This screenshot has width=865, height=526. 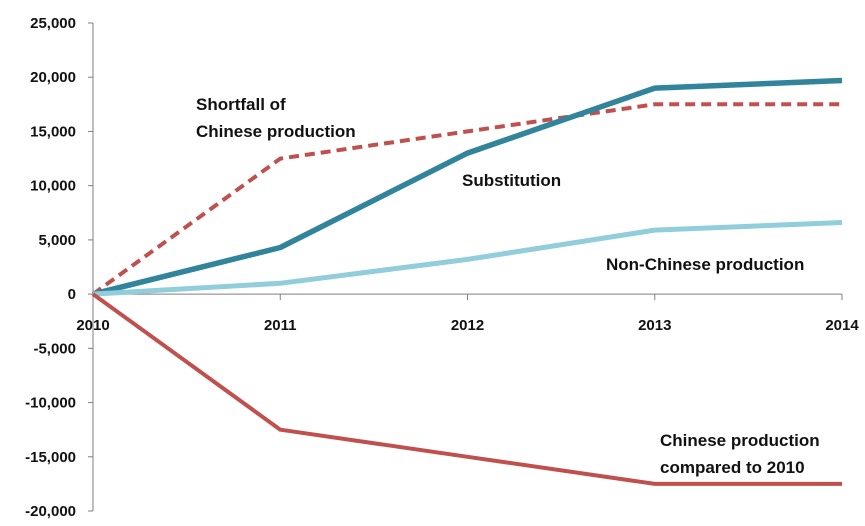 I want to click on x-tick-labels: 2010 2011 2012 2013 2014, so click(x=467, y=325).